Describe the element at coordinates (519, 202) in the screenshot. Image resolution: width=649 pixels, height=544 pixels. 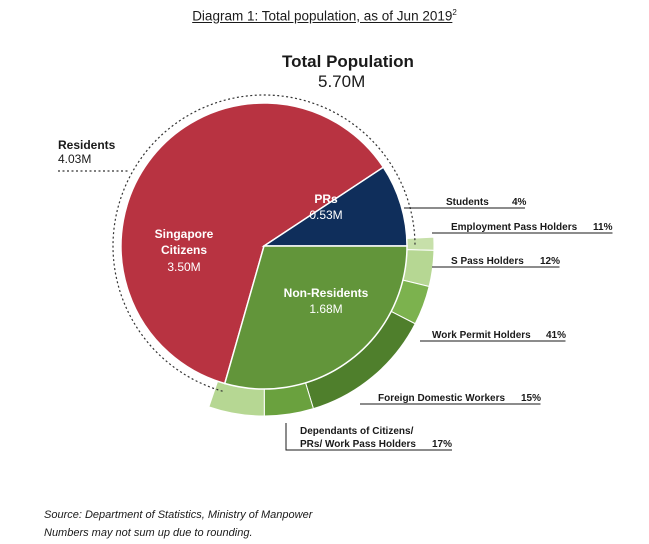
I see `breakdown-percent-students: 4%` at that location.